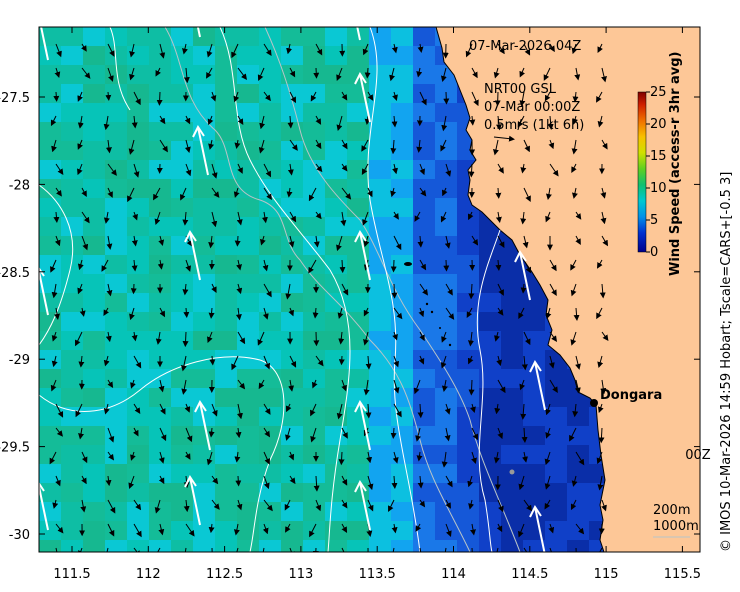  I want to click on dongara-marker, so click(594, 403).